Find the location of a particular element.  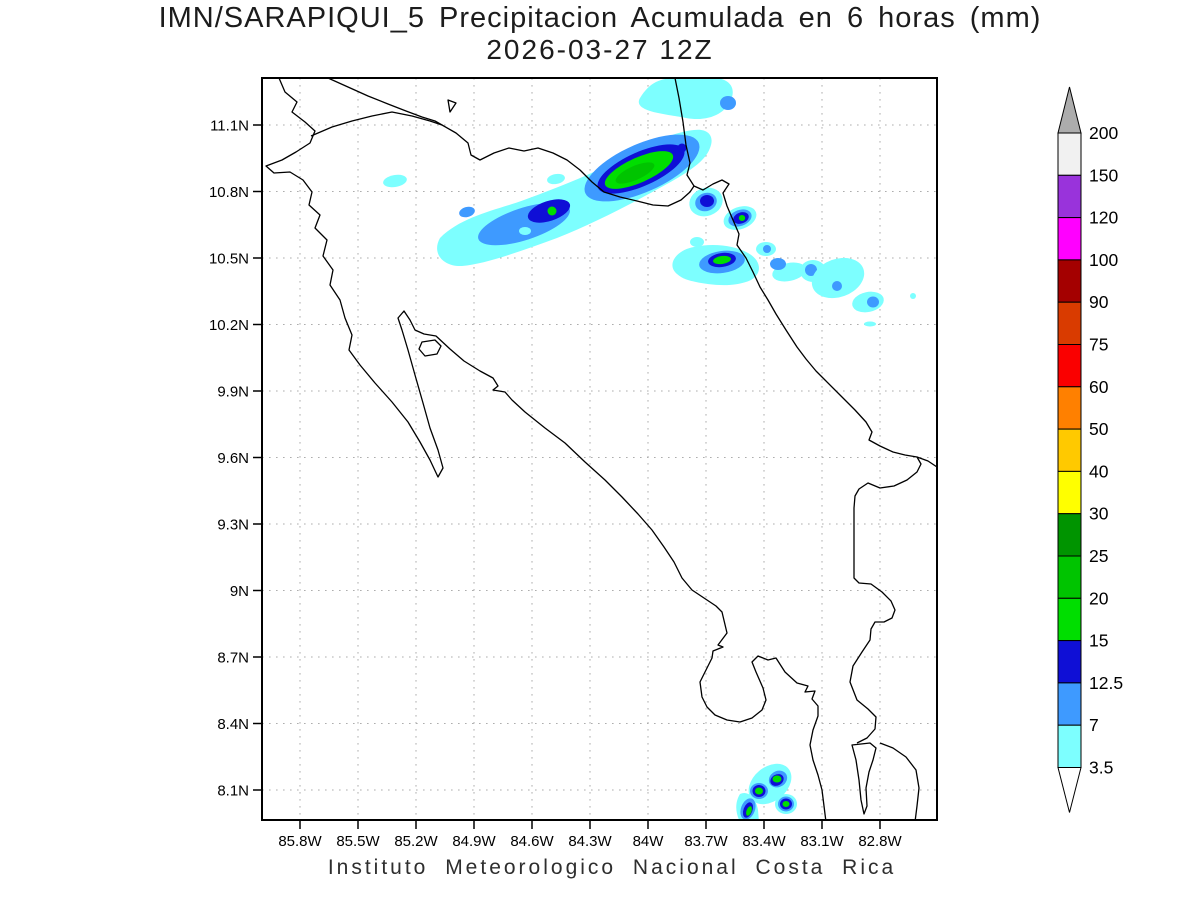

colorbar-level-label: 75 is located at coordinates (1098, 345).